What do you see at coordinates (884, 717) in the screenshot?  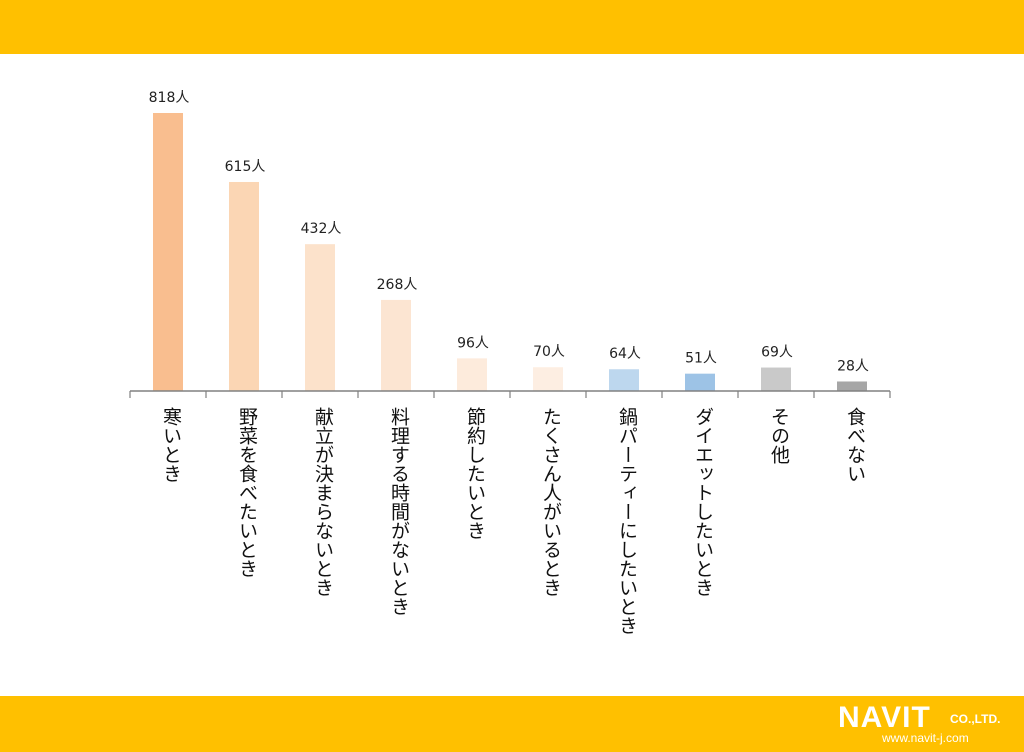 I see `logo-name: NAVIT` at bounding box center [884, 717].